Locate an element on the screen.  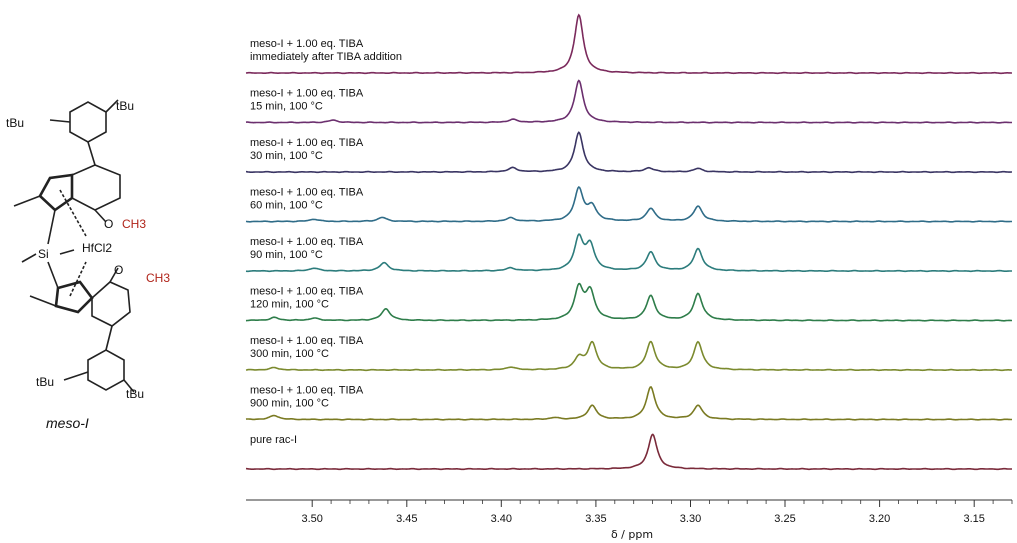
top-aryl-to-indenyl is located at coordinates (91, 153).